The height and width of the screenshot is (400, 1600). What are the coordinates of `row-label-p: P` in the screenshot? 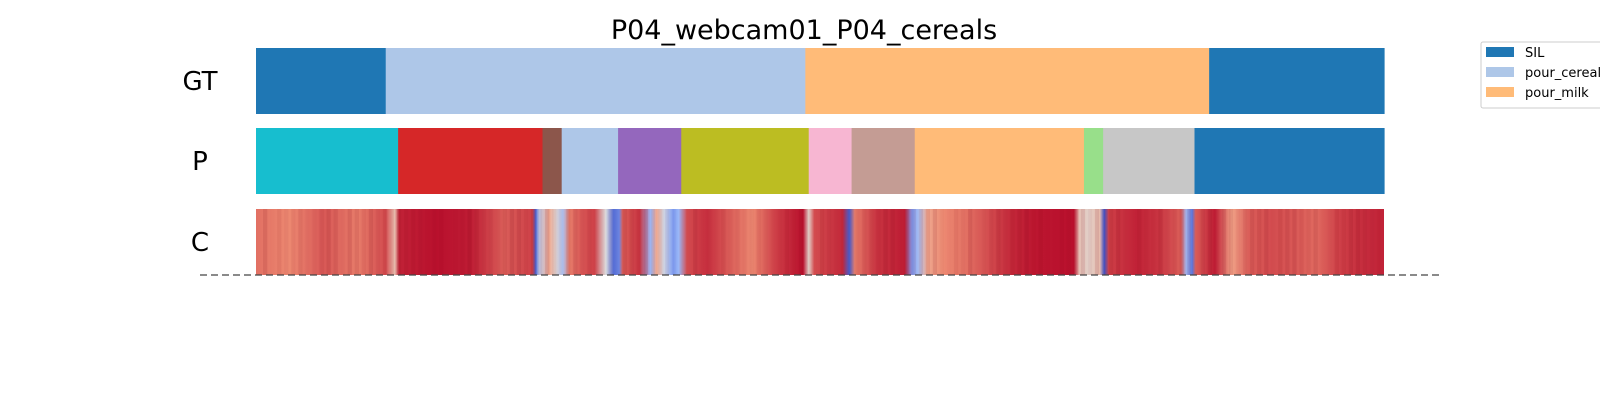 It's located at (200, 162).